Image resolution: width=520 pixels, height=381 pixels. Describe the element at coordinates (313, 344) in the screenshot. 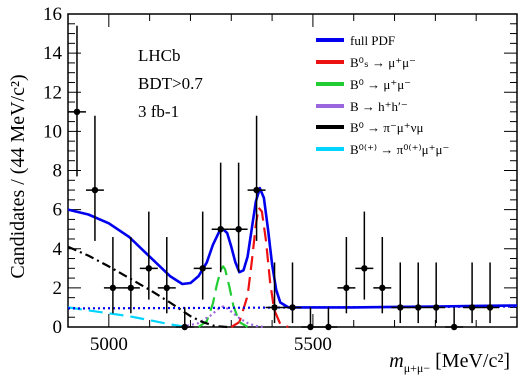

I see `x-tick-label: 5500` at that location.